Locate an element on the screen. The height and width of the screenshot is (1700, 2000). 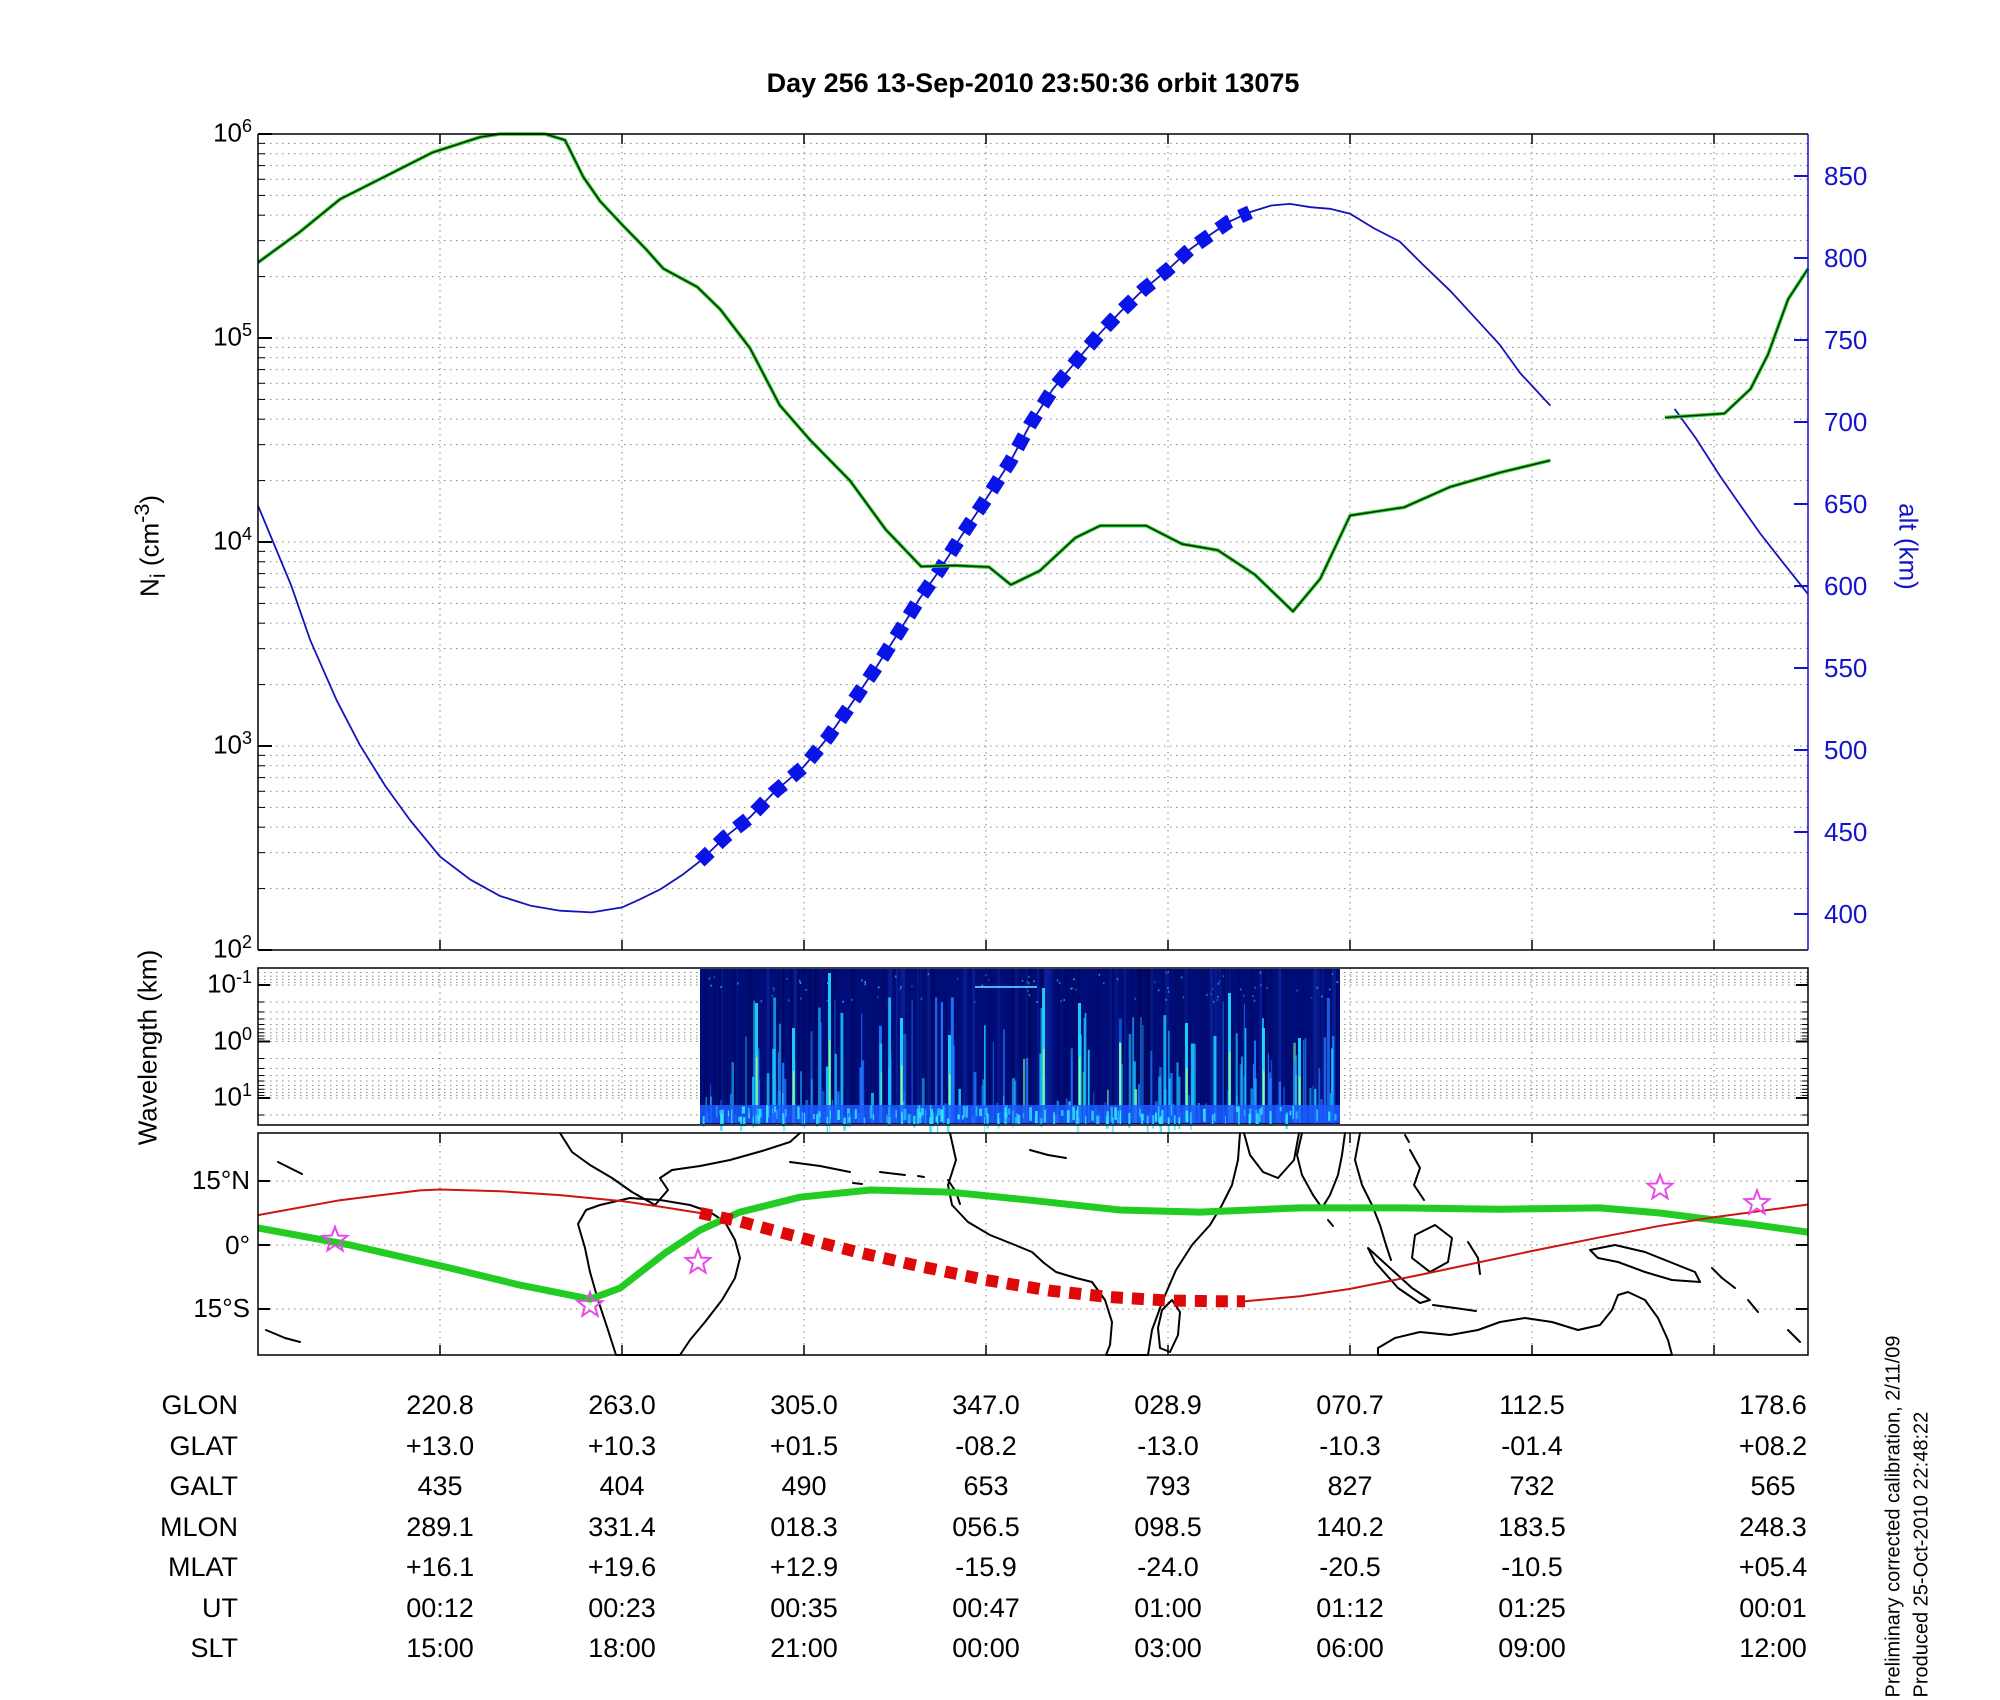
table-cell-UT-7: 00:01 is located at coordinates (1773, 1607).